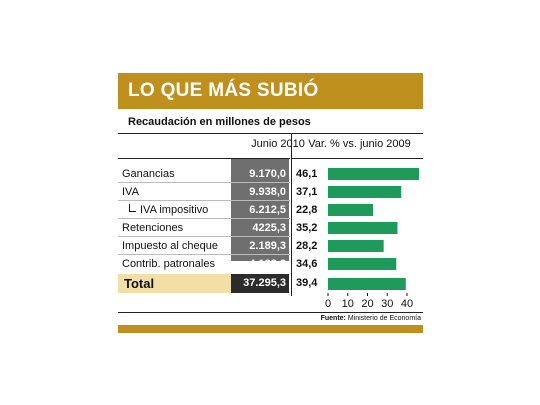 The height and width of the screenshot is (405, 540). Describe the element at coordinates (307, 246) in the screenshot. I see `row-pct: 28,2` at that location.